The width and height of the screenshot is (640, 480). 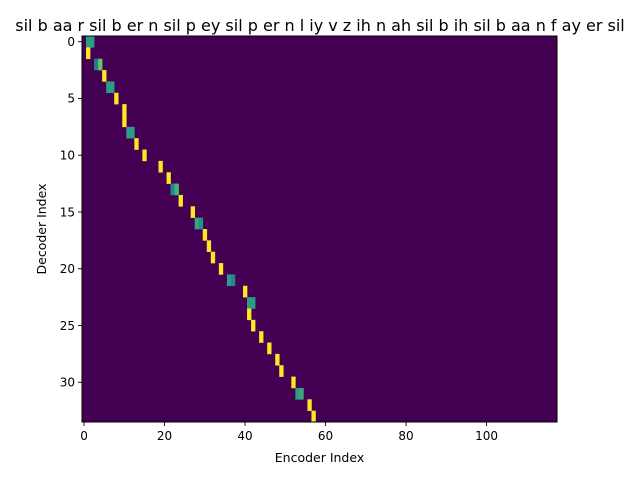 I want to click on x-tick-label: 80, so click(x=405, y=436).